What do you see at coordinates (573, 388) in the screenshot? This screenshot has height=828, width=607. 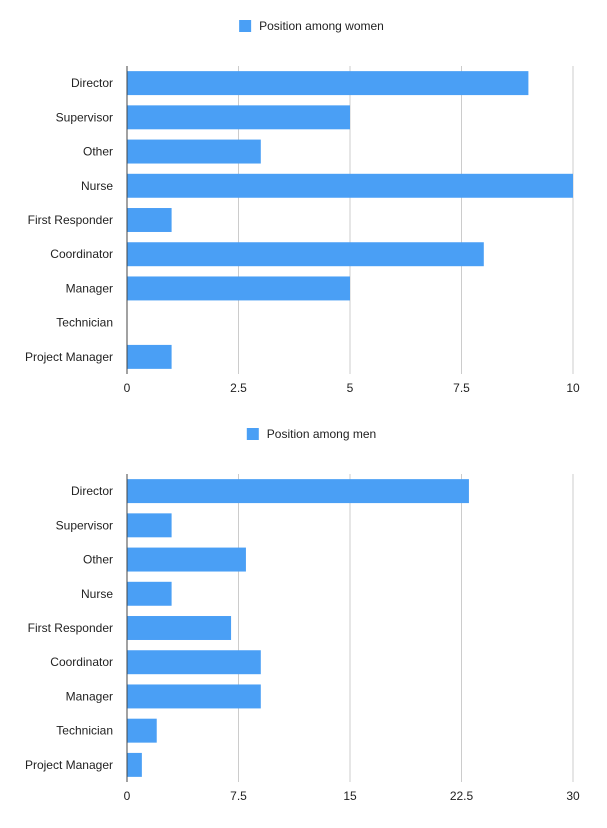 I see `x-tick-label: 10` at bounding box center [573, 388].